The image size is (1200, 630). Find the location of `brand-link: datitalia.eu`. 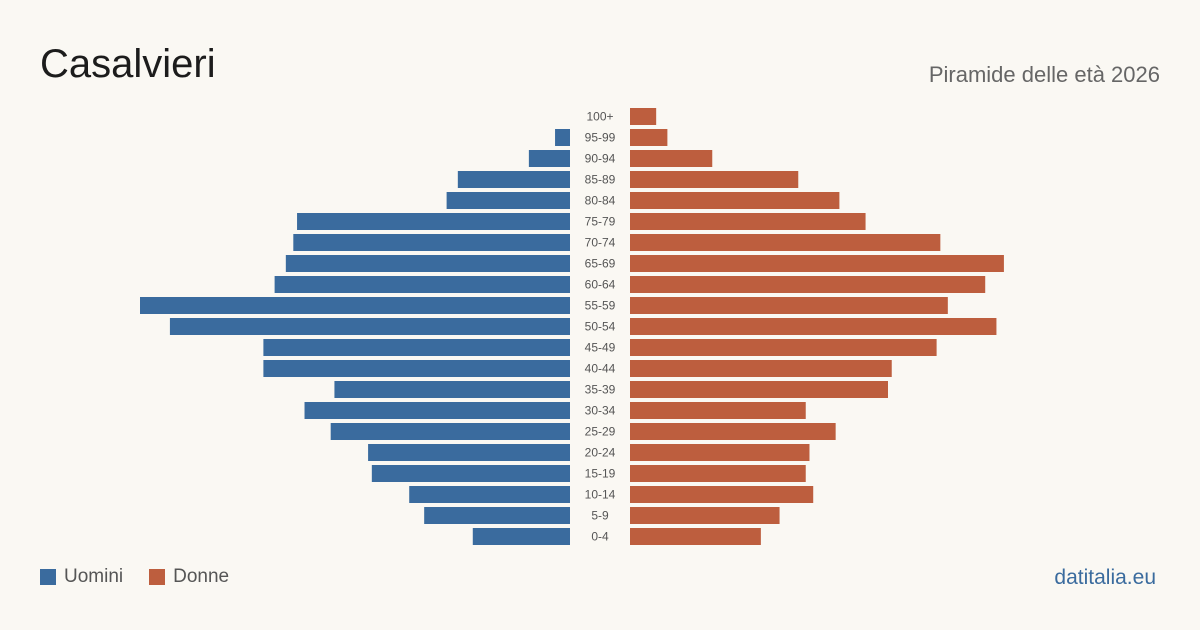

brand-link: datitalia.eu is located at coordinates (1105, 577).